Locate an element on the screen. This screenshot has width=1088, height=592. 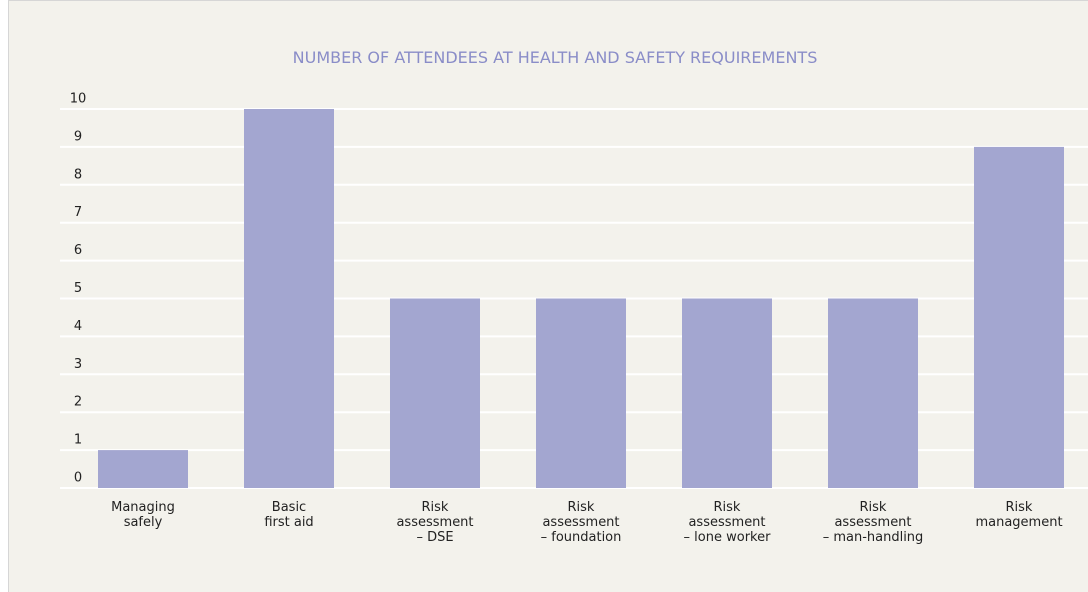
y-tick-label: 6 is located at coordinates (78, 250).